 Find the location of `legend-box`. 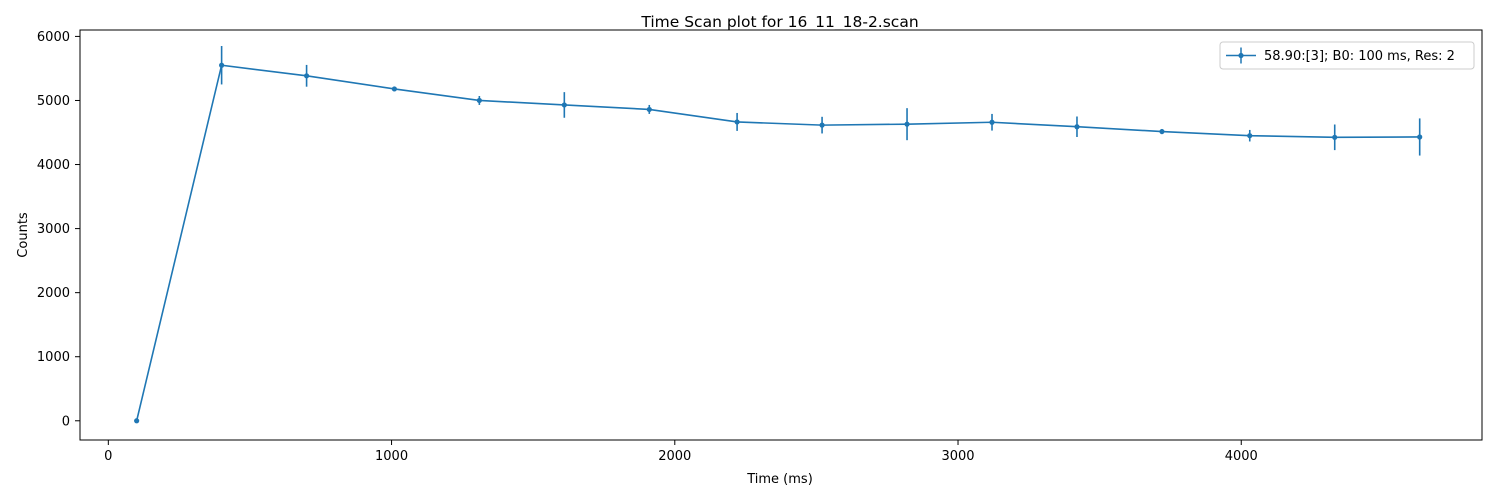

legend-box is located at coordinates (1347, 55).